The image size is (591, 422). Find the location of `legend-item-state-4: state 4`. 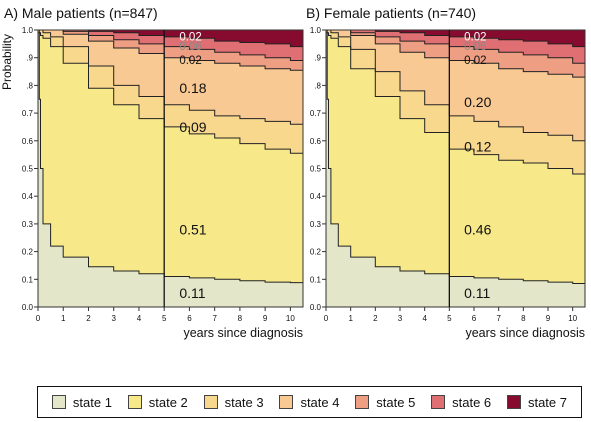

legend-item-state-4: state 4 is located at coordinates (309, 402).